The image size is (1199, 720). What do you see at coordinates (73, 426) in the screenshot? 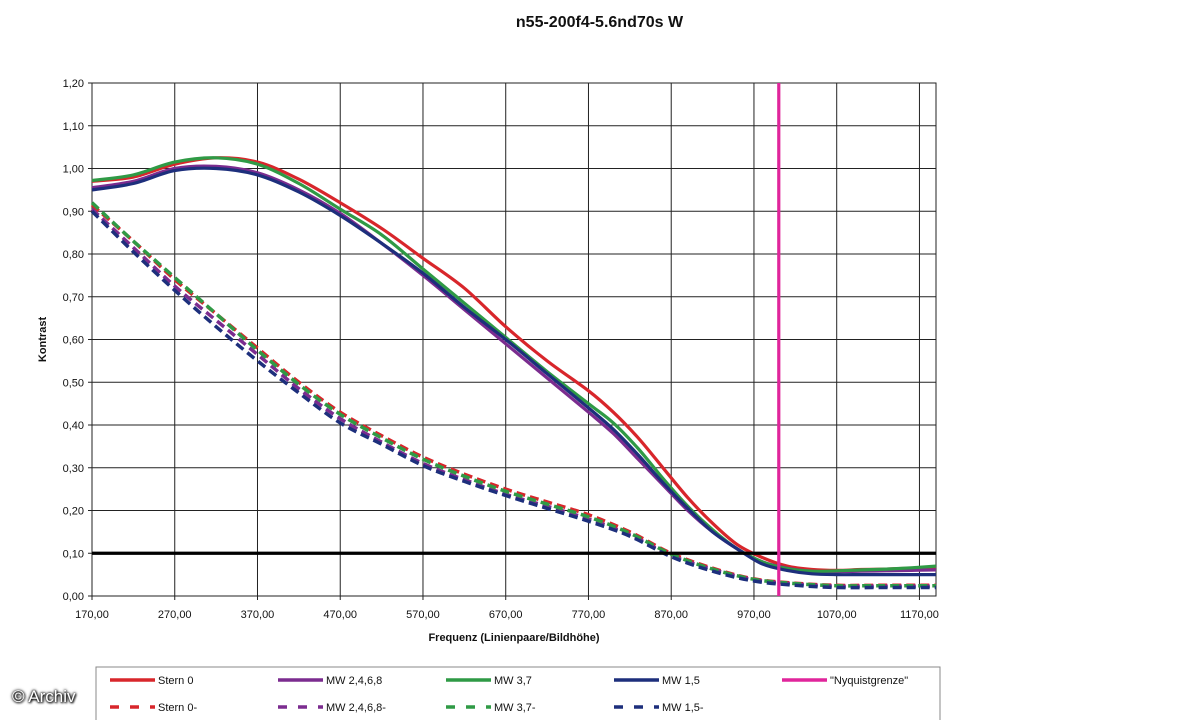
I see `y-tick-label: 0,40` at bounding box center [73, 426].